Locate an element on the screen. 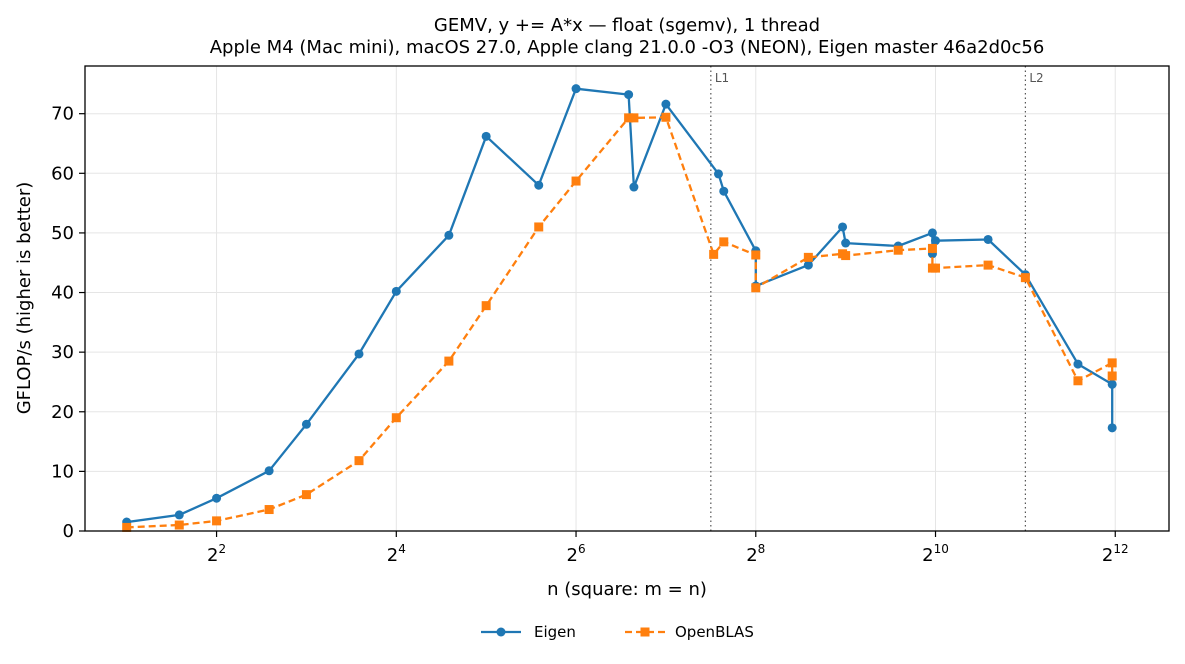 The height and width of the screenshot is (664, 1185). cache-boundary-label: L1 is located at coordinates (722, 78).